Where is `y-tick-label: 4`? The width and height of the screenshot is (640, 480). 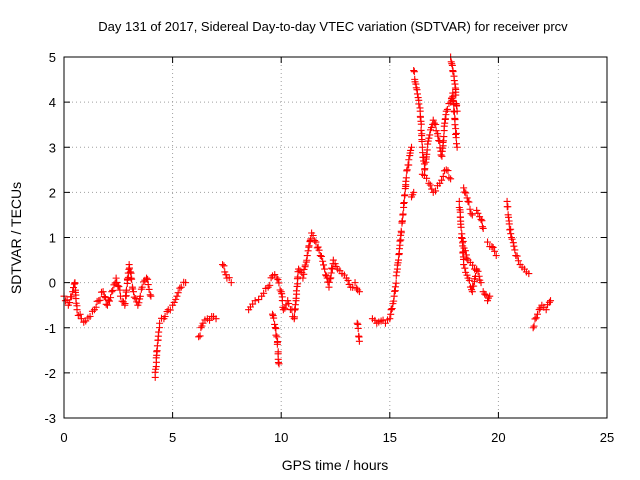 y-tick-label: 4 is located at coordinates (52, 102).